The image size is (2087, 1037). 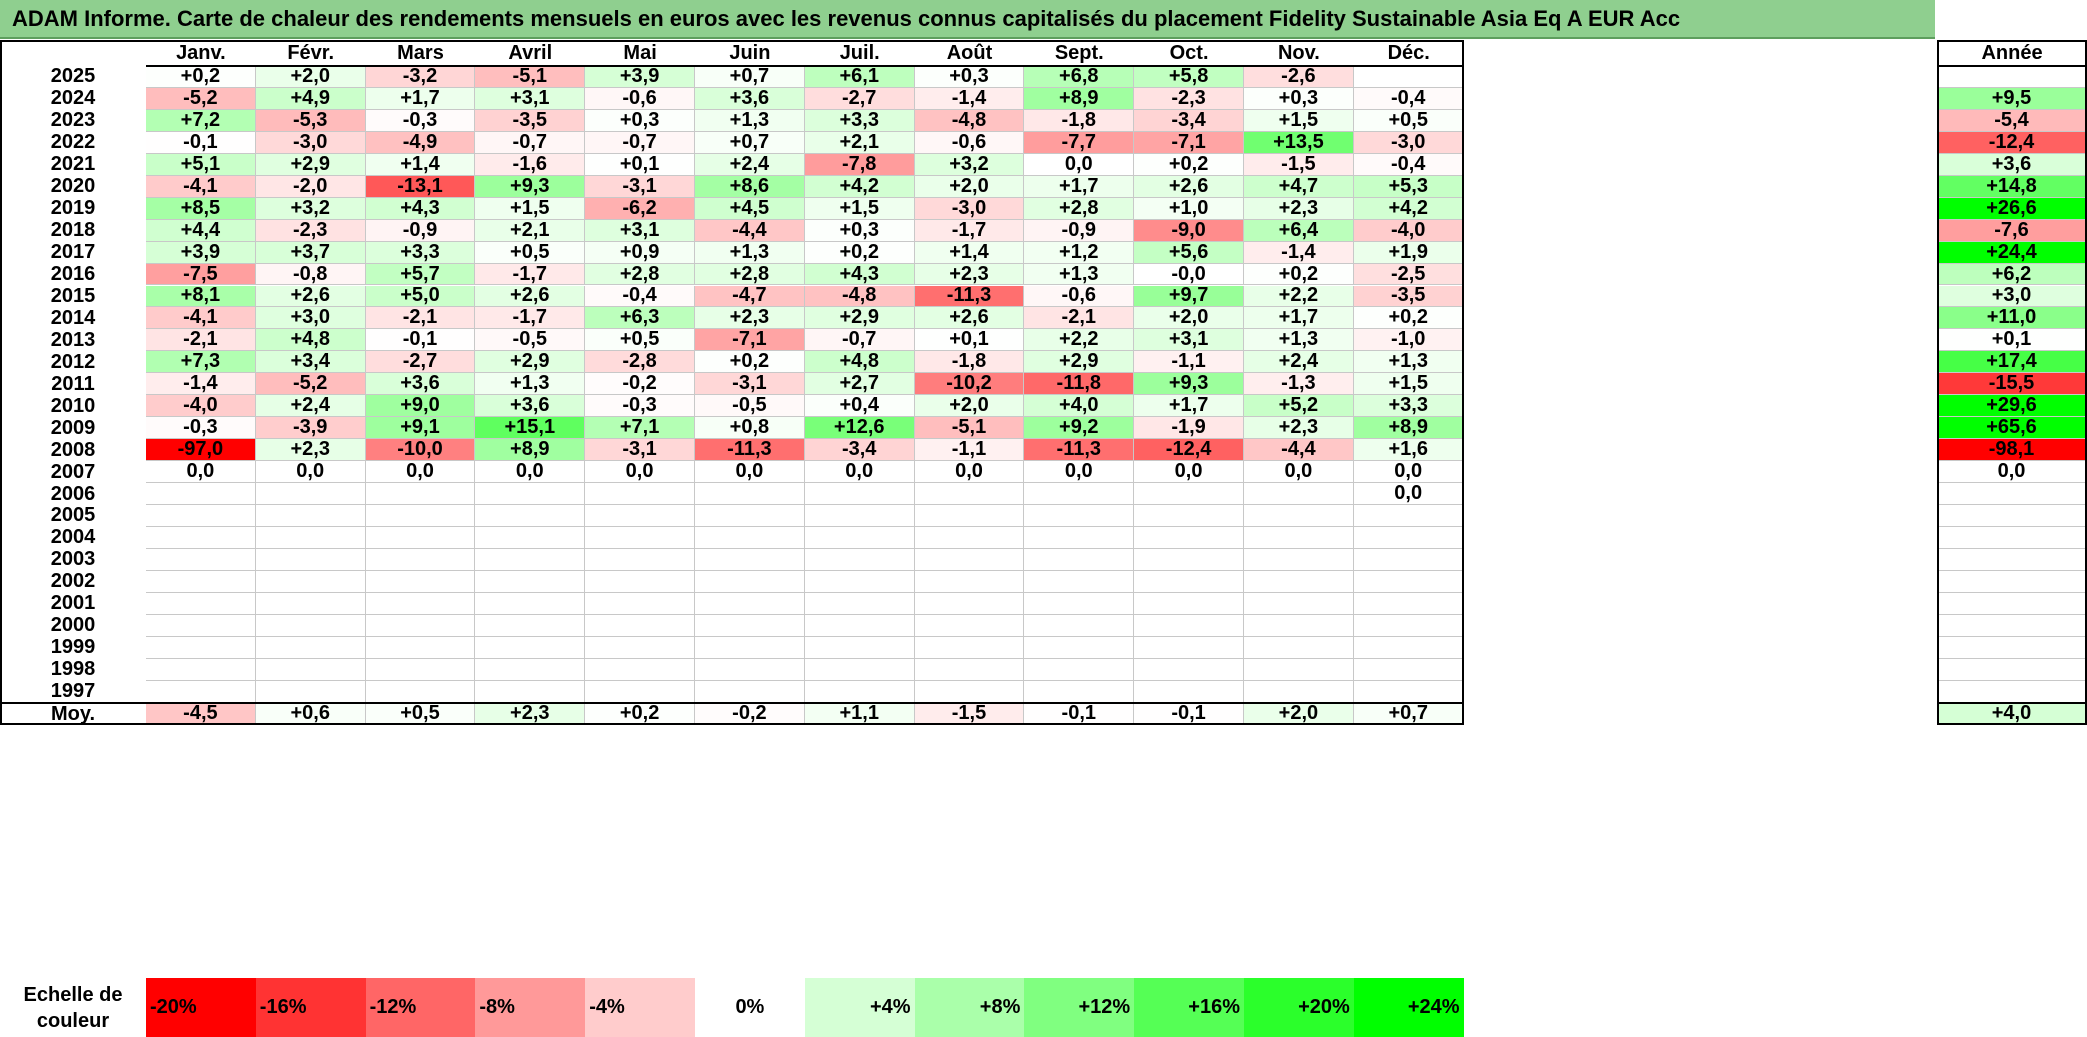 What do you see at coordinates (1298, 52) in the screenshot?
I see `month-header: Nov.` at bounding box center [1298, 52].